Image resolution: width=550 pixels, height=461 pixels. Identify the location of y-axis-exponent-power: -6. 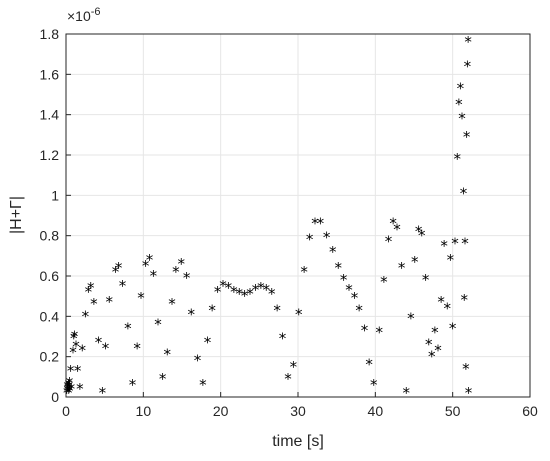
(96, 12).